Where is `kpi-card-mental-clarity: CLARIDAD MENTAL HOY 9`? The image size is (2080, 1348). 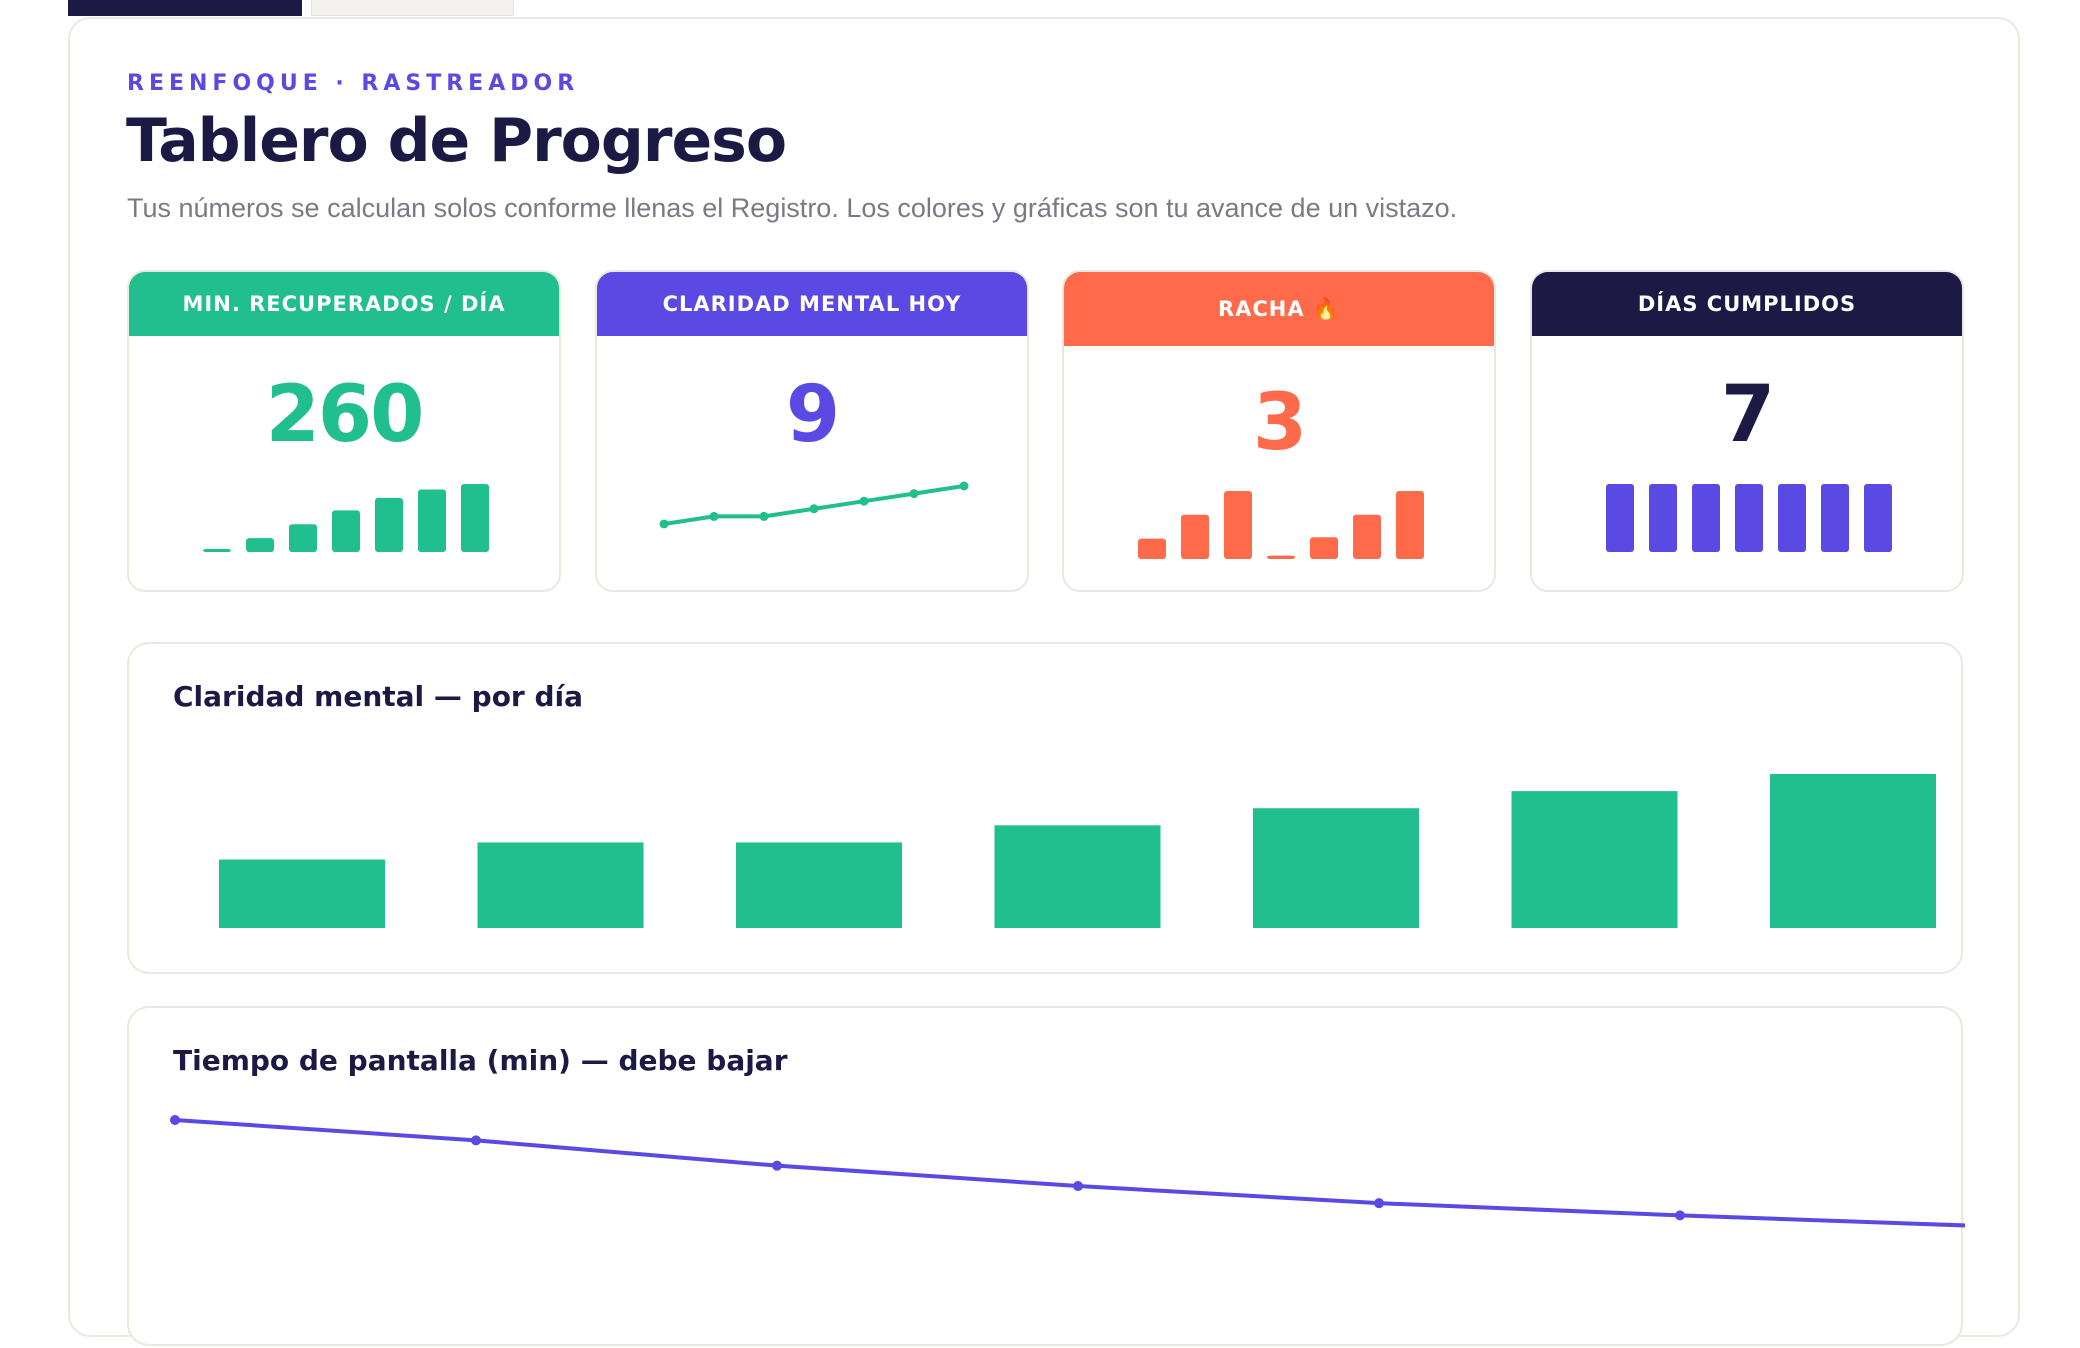
kpi-card-mental-clarity: CLARIDAD MENTAL HOY 9 is located at coordinates (812, 431).